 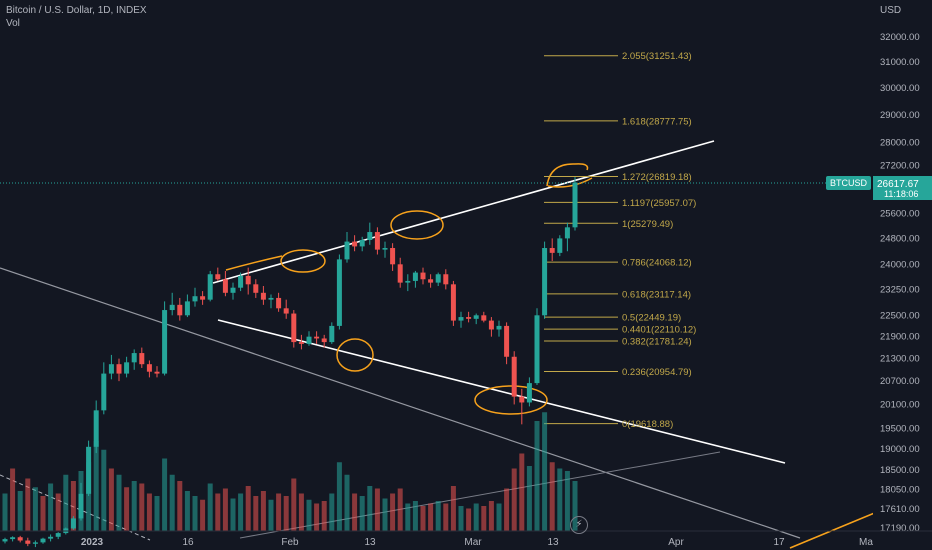 I want to click on time-axis: 2023 16 Feb 13 Mar 13 Apr 17 Ma, so click(x=466, y=539).